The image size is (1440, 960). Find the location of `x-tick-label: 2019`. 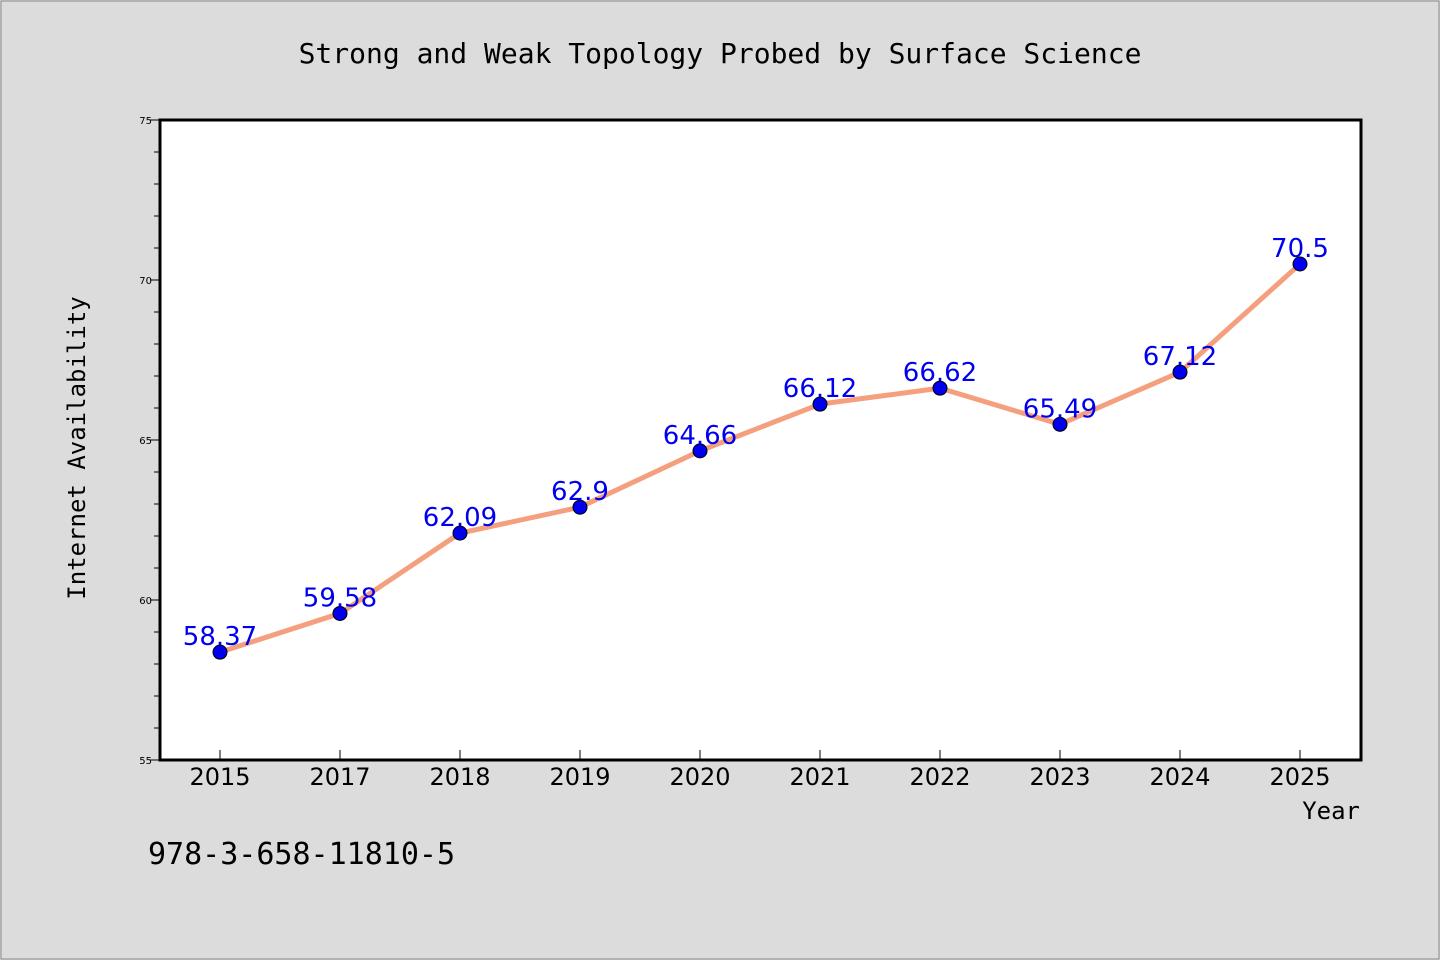

x-tick-label: 2019 is located at coordinates (579, 777).